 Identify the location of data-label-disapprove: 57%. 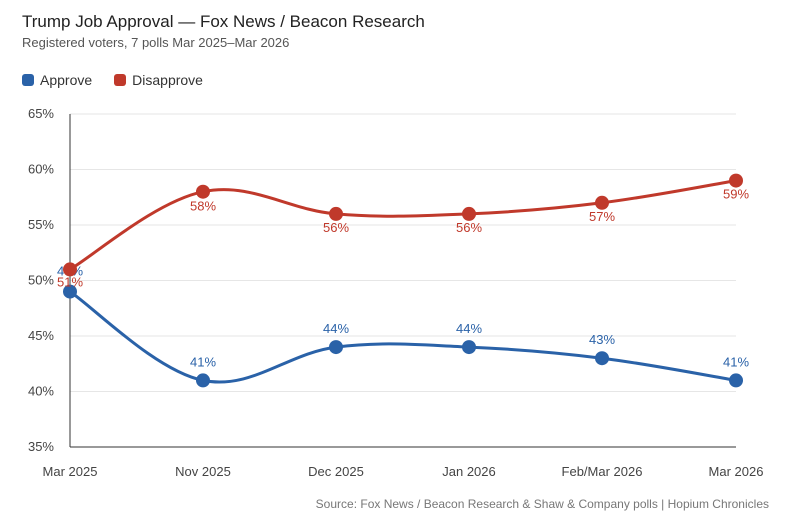
(602, 216).